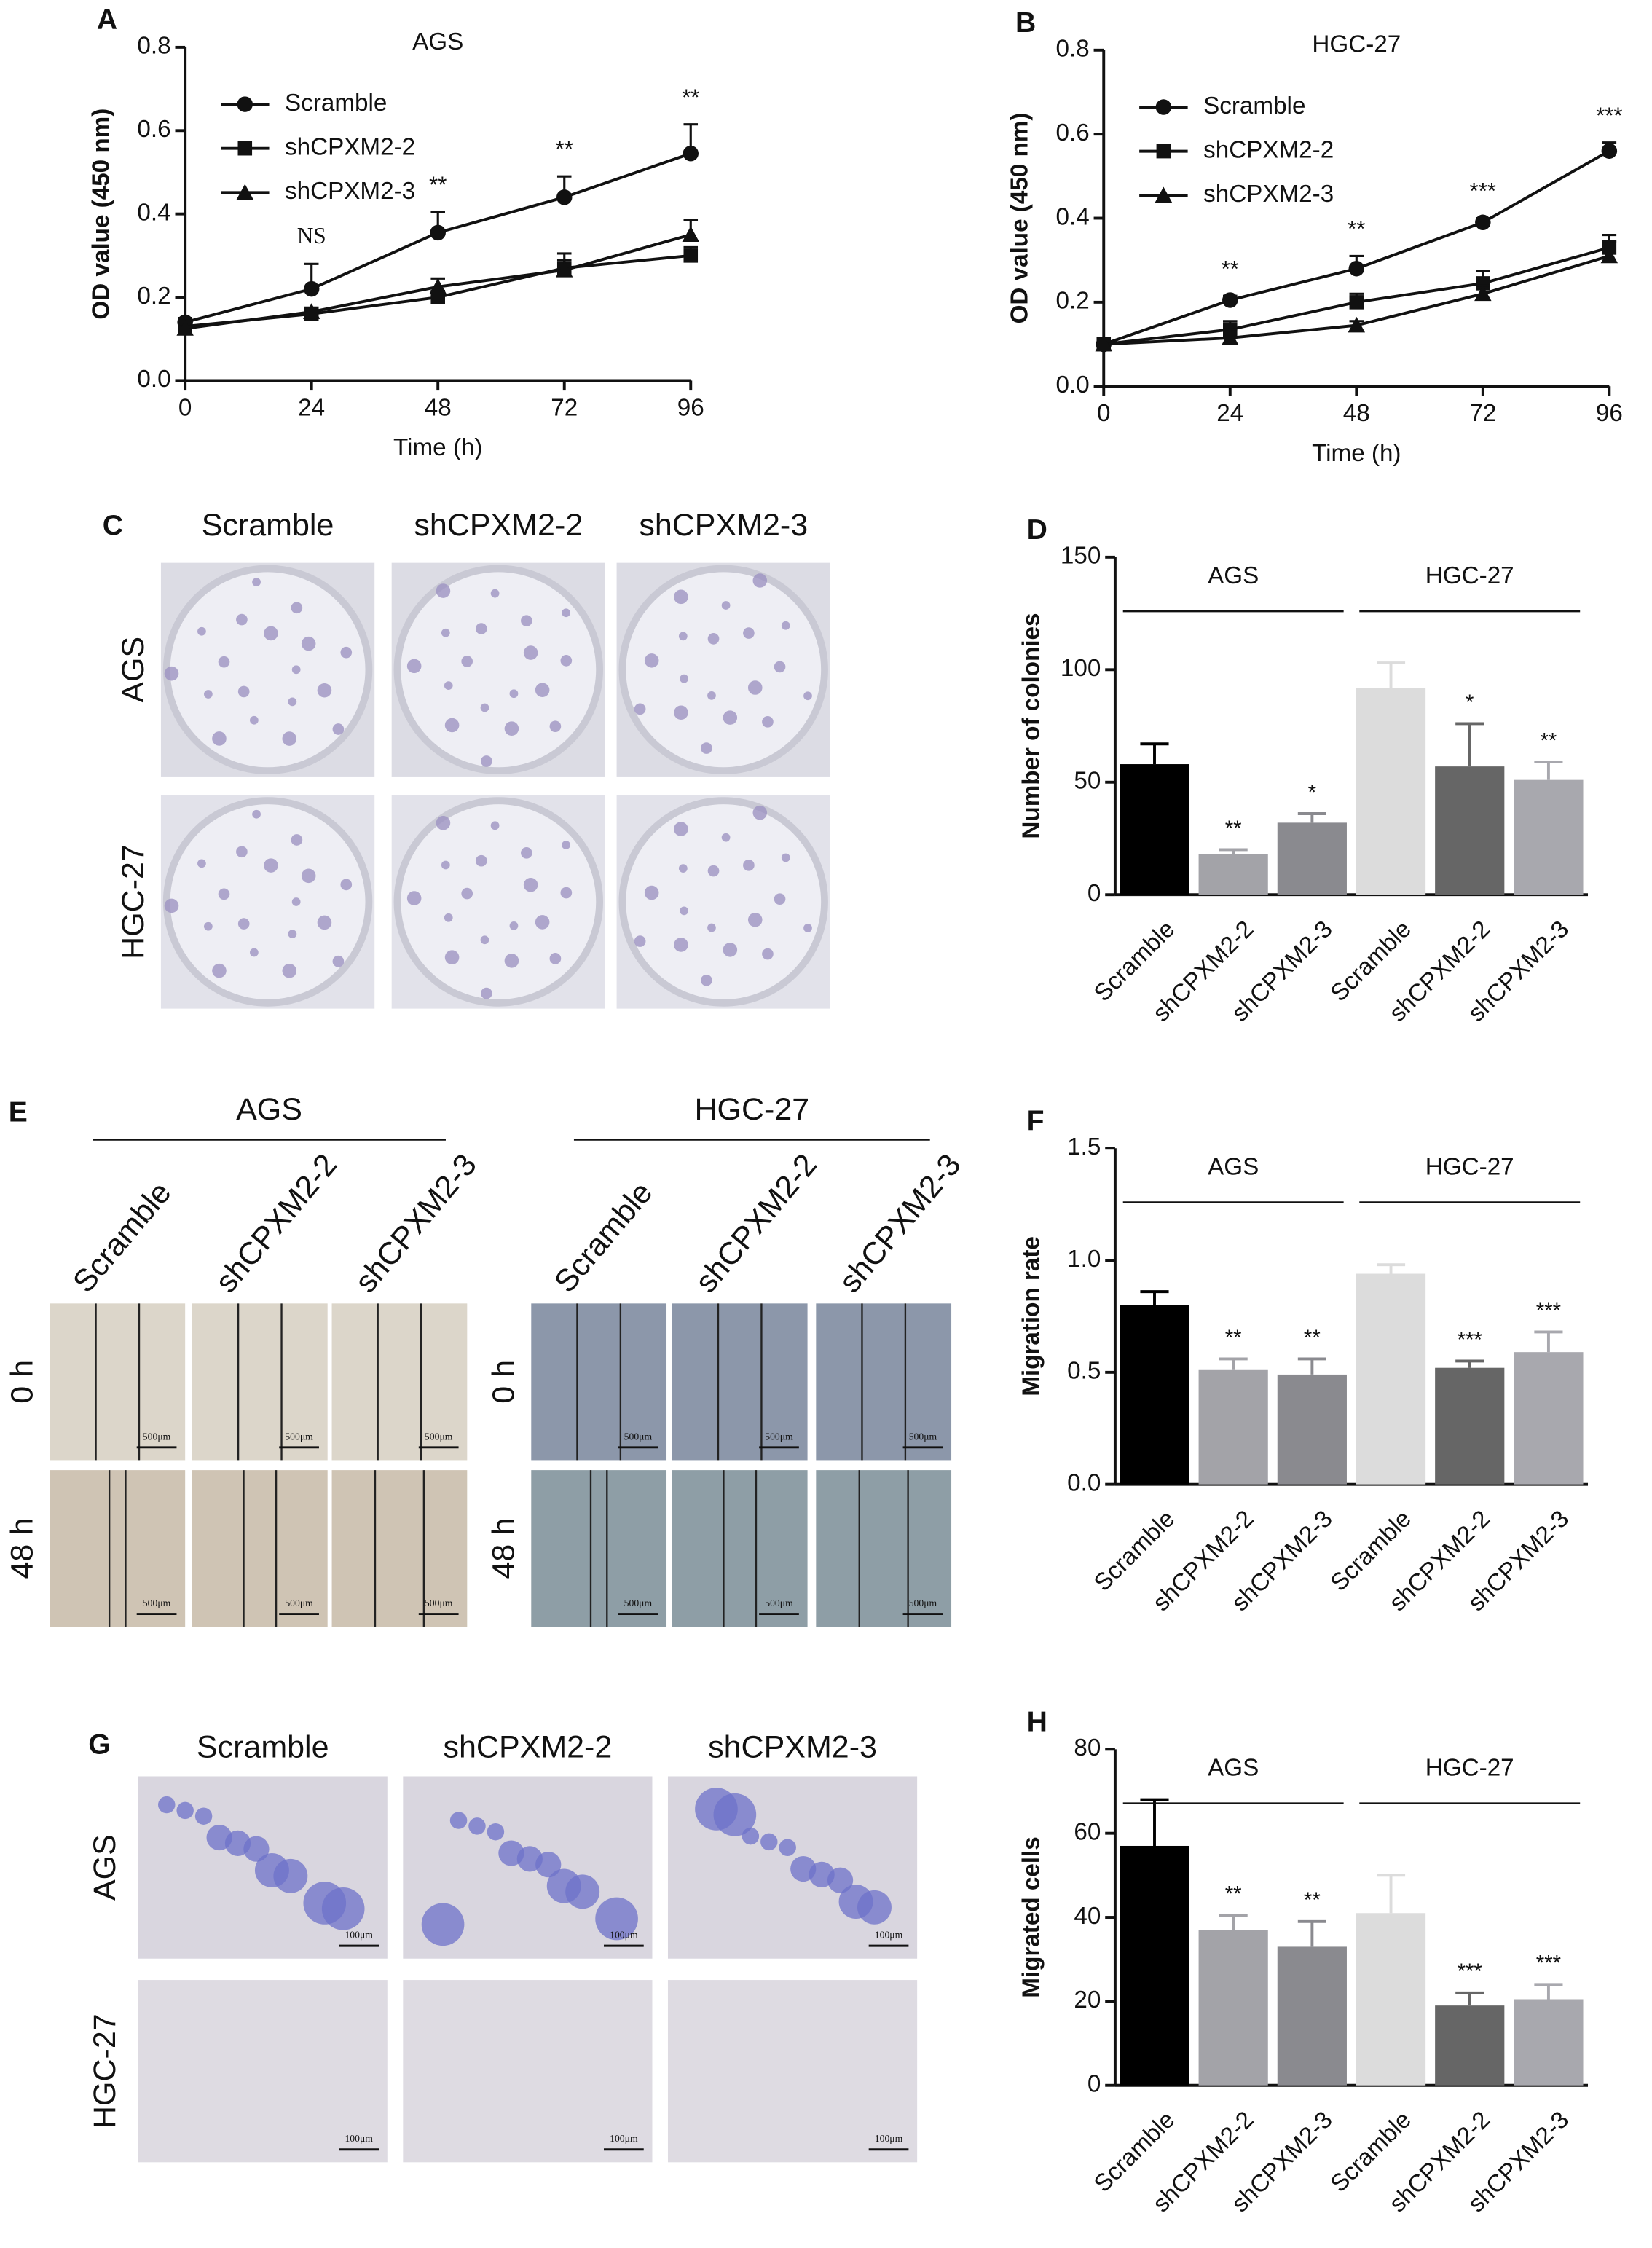 Image resolution: width=1652 pixels, height=2248 pixels. What do you see at coordinates (1031, 726) in the screenshot?
I see `y-axis-label: Number of colonies` at bounding box center [1031, 726].